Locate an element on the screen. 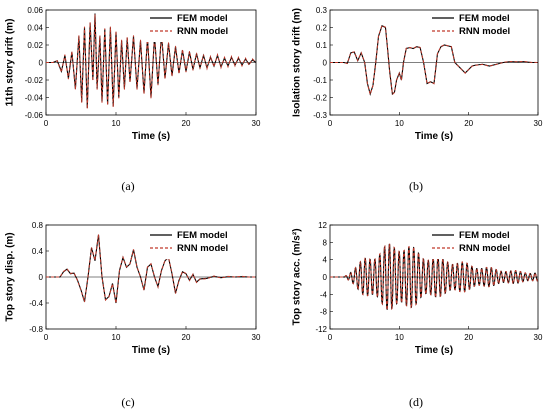 The height and width of the screenshot is (413, 550). y-tick-label: -0.02 is located at coordinates (34, 80).